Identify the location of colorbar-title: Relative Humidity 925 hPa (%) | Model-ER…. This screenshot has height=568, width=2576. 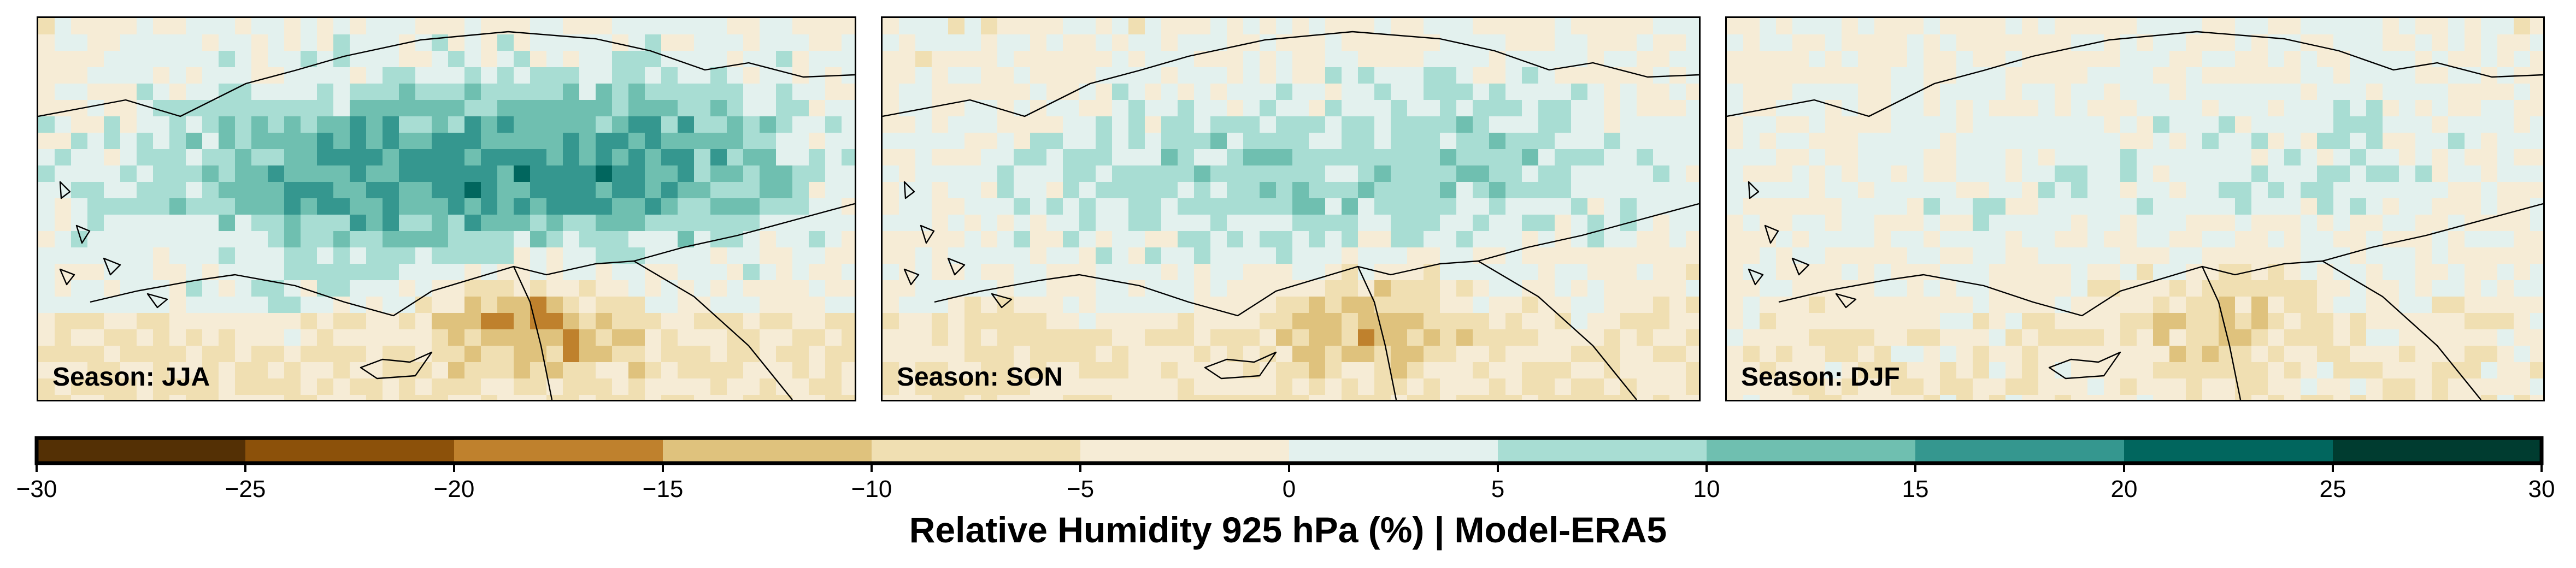
(1288, 530).